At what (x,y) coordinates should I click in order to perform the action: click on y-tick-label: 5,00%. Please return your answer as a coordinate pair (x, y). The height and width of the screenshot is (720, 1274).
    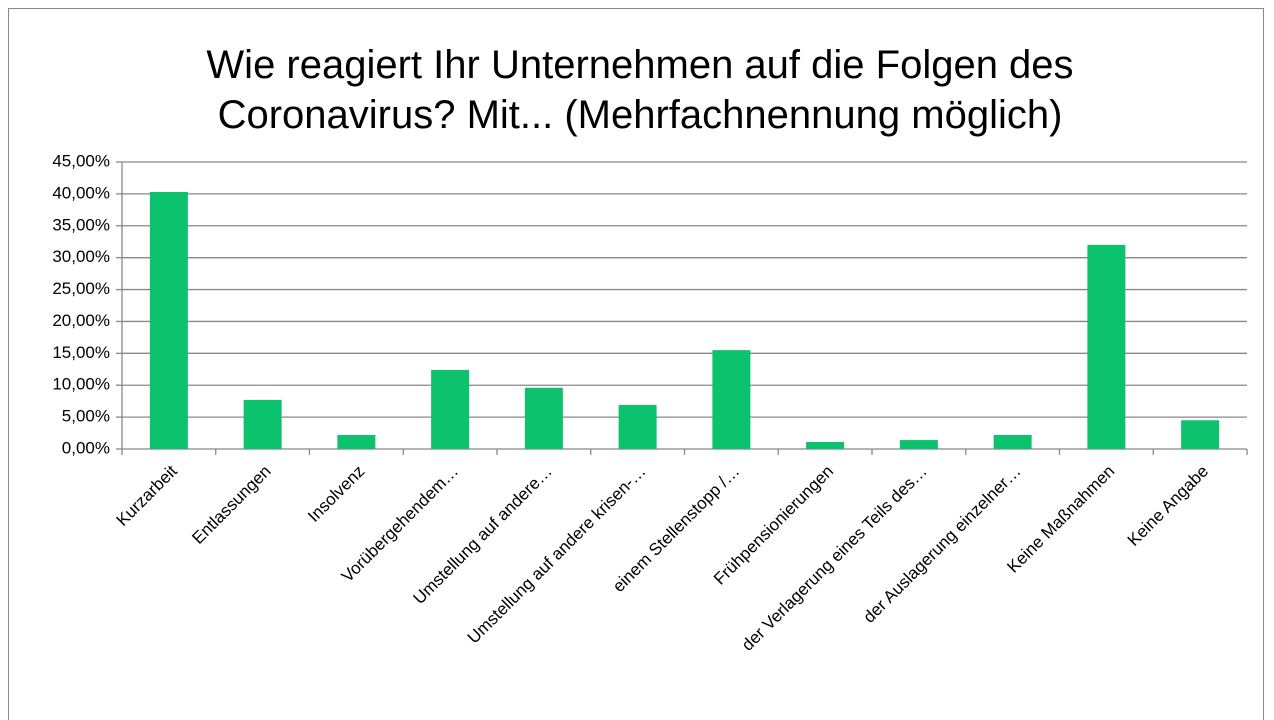
    Looking at the image, I should click on (86, 416).